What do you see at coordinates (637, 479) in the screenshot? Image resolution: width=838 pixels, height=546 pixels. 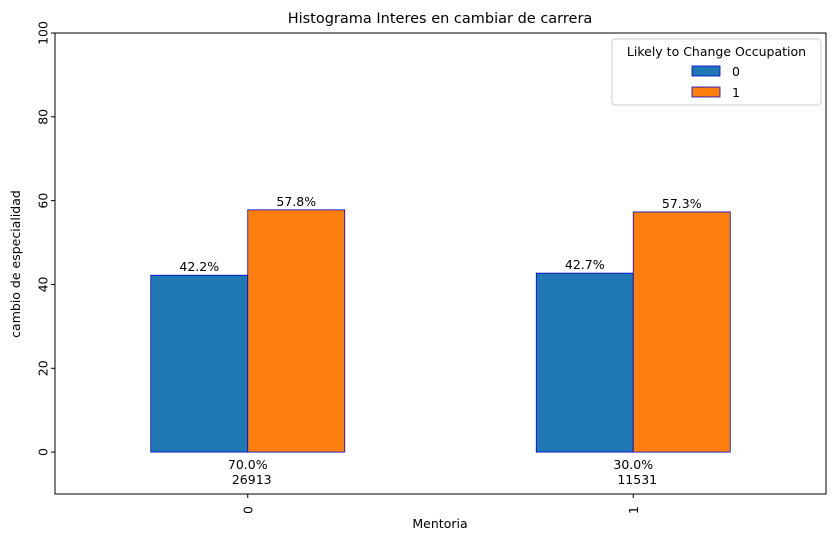 I see `group-count-label: 11531` at bounding box center [637, 479].